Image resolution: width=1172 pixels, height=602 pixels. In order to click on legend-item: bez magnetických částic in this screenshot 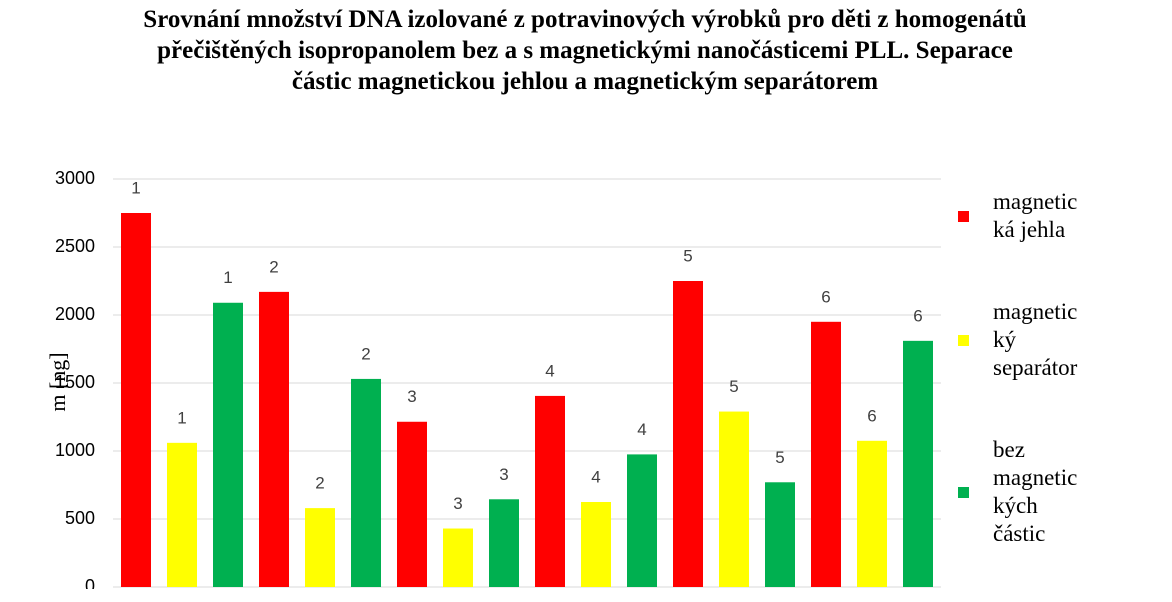, I will do `click(1058, 492)`.